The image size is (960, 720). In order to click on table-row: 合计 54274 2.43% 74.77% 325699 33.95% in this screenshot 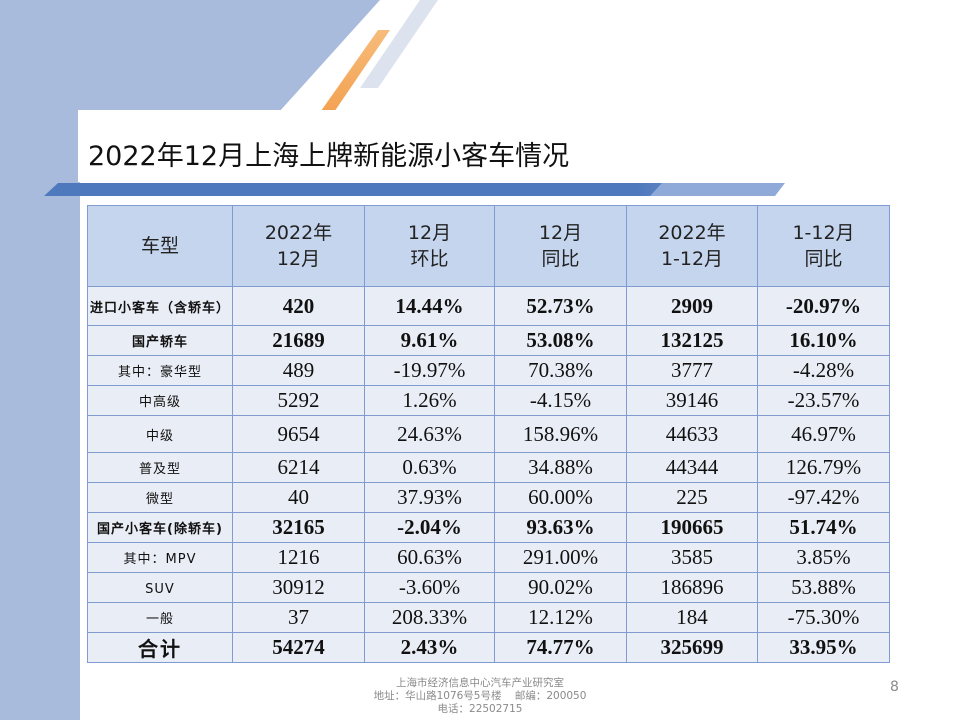, I will do `click(488, 647)`.